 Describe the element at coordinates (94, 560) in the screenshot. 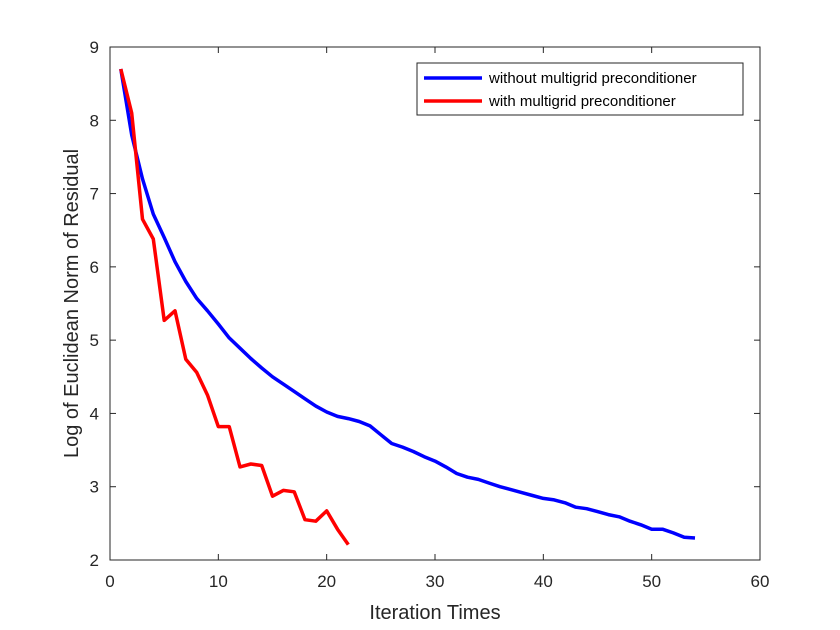

I see `y-tick-label: 2` at that location.